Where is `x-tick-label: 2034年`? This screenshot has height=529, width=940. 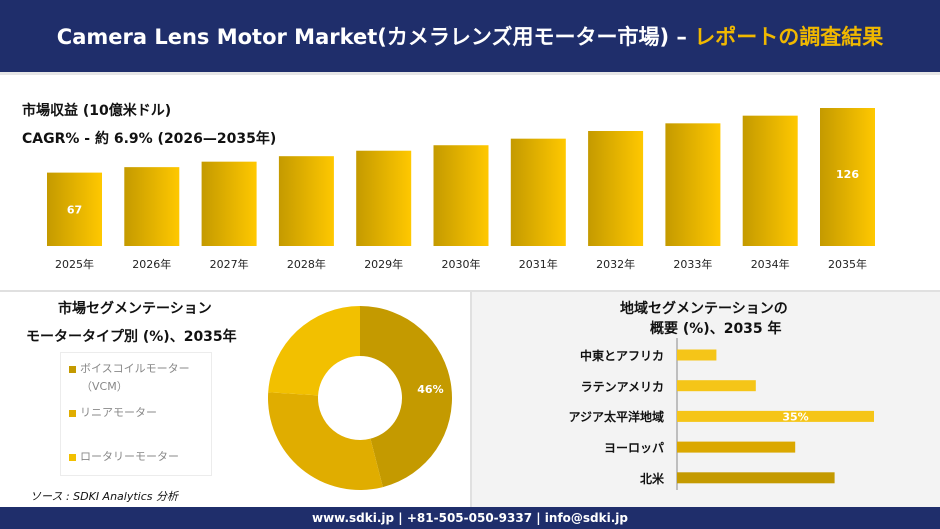
x-tick-label: 2034年 is located at coordinates (770, 264).